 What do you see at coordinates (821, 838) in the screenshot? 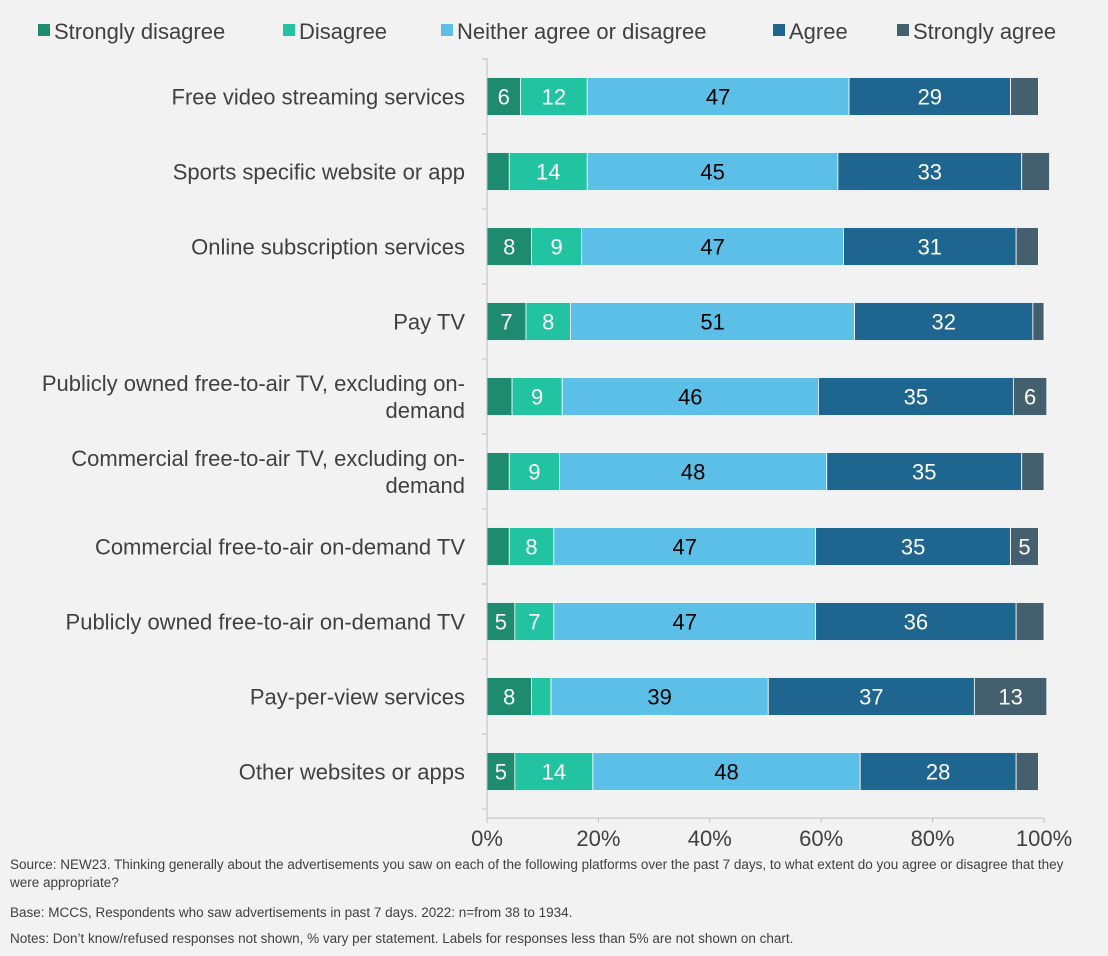
I see `x-tick-label: 60%` at bounding box center [821, 838].